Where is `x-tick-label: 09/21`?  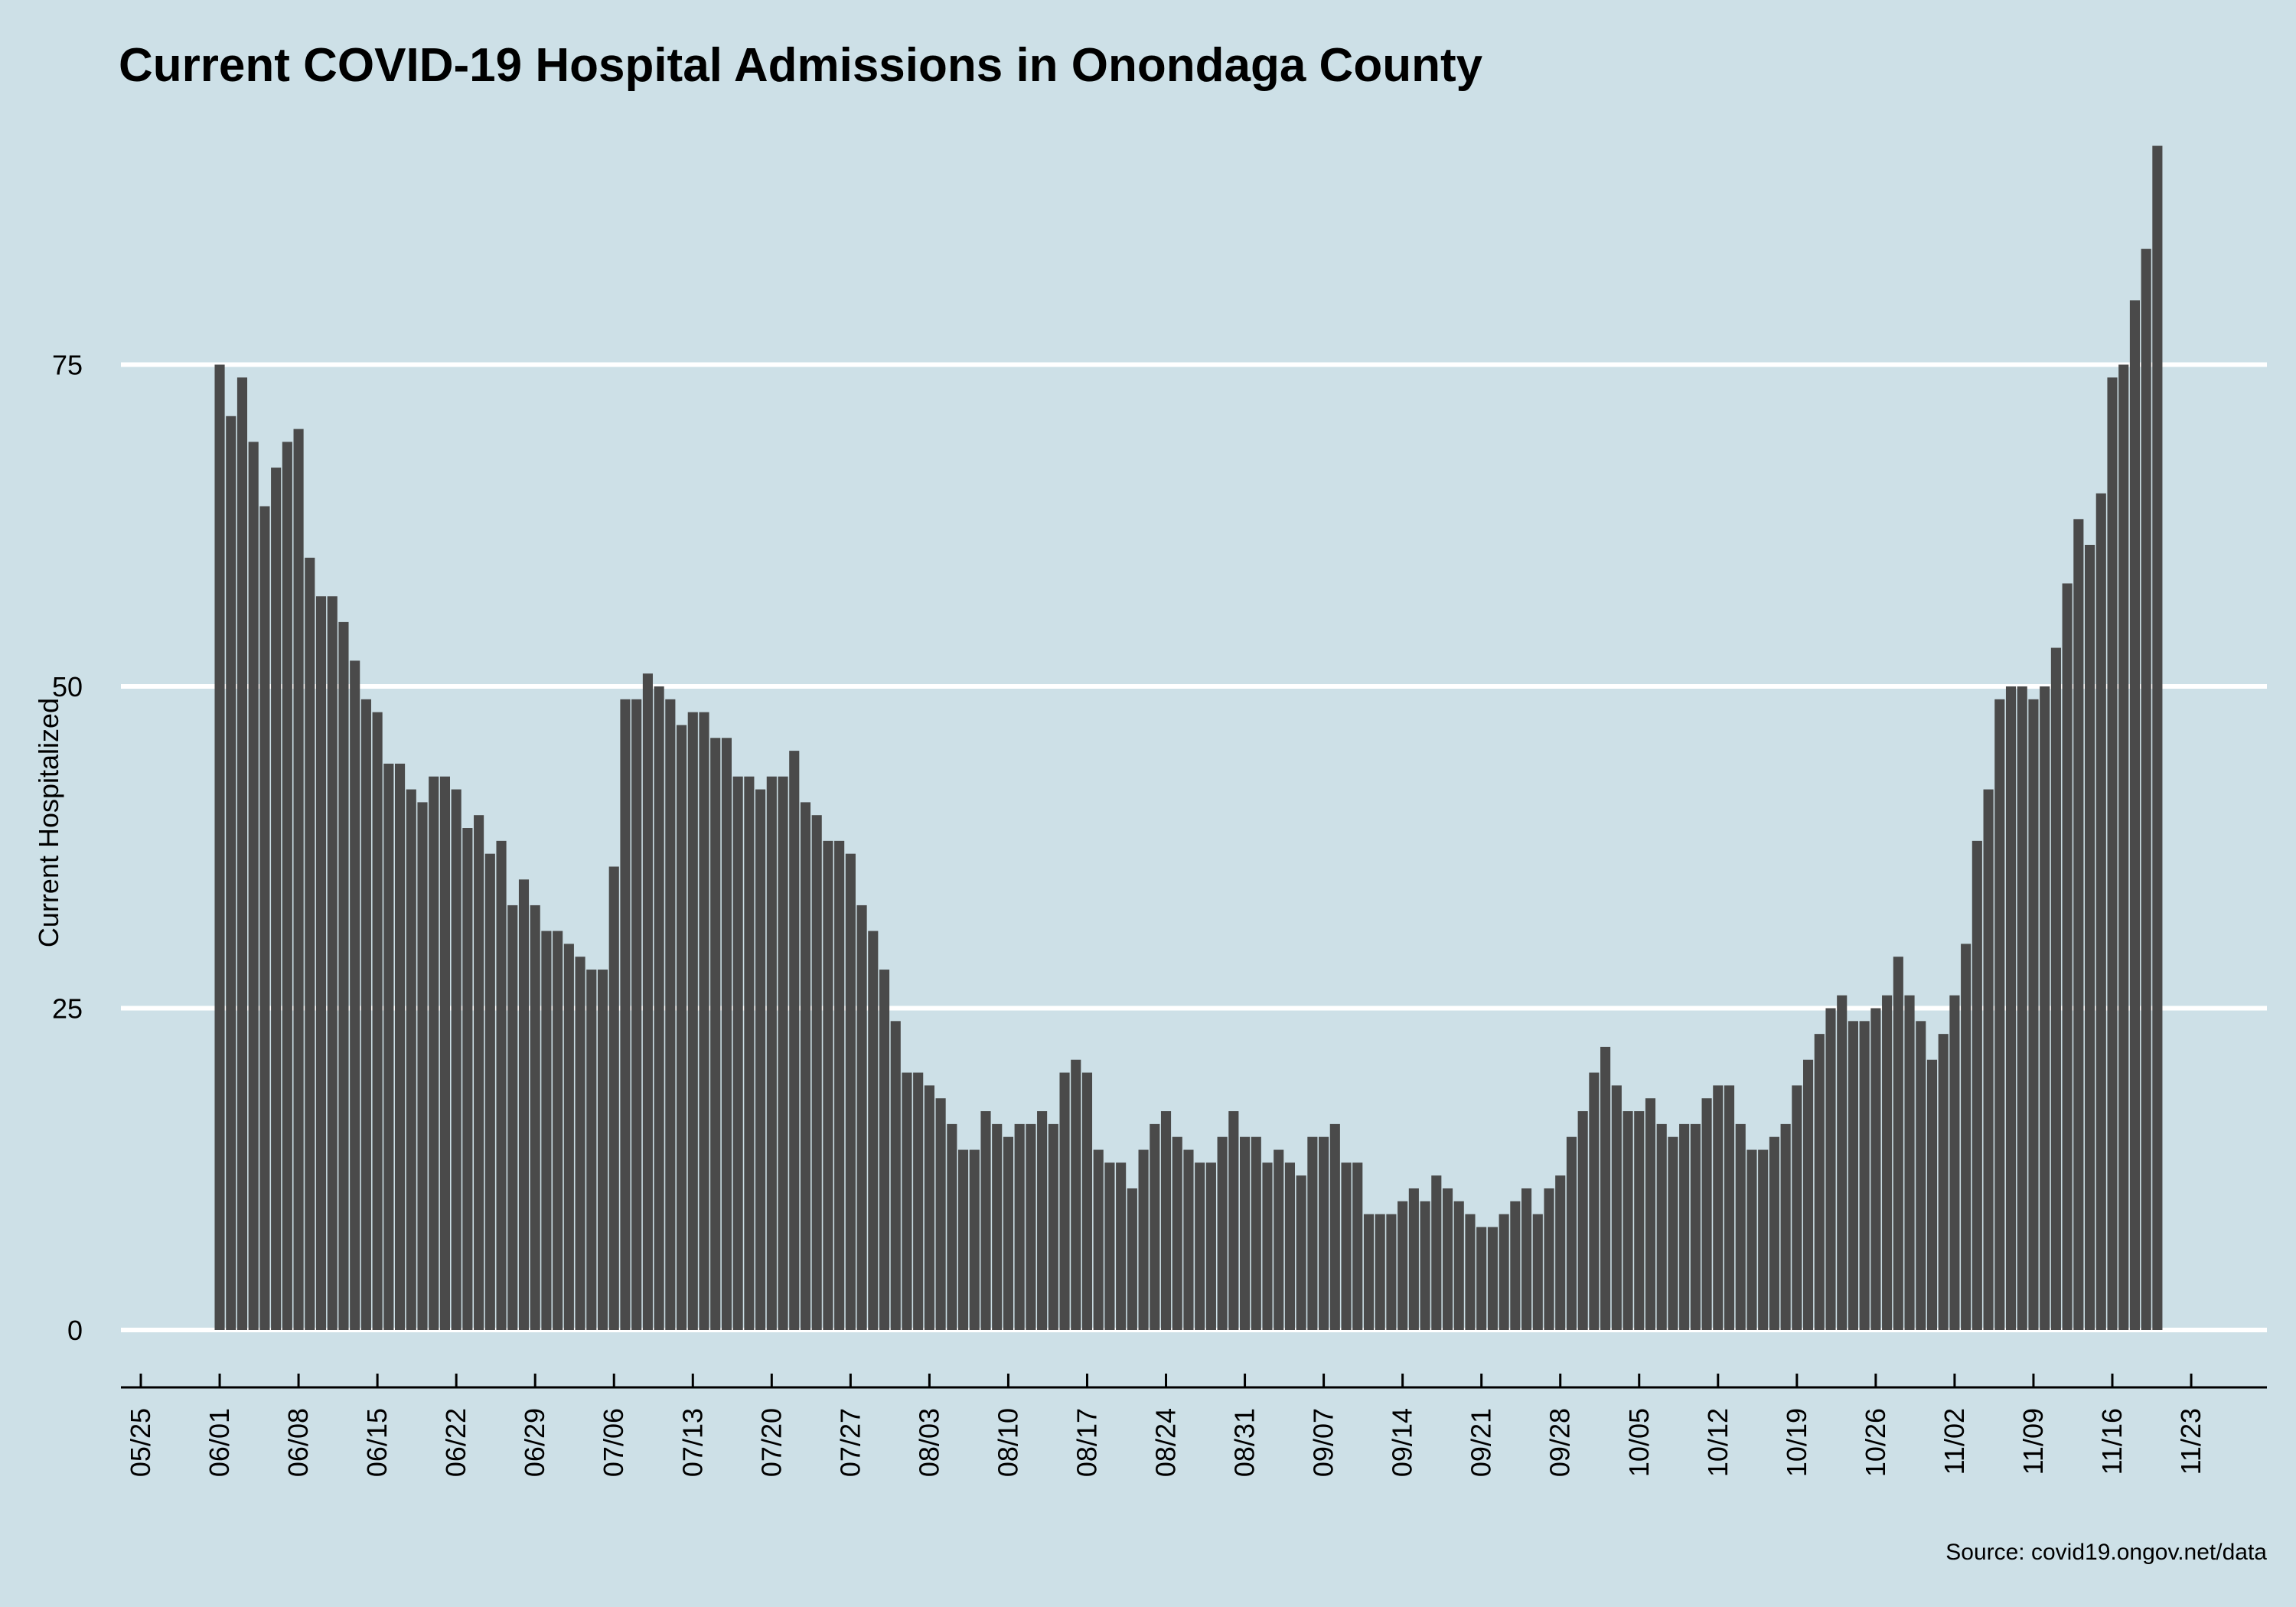
x-tick-label: 09/21 is located at coordinates (1481, 1442).